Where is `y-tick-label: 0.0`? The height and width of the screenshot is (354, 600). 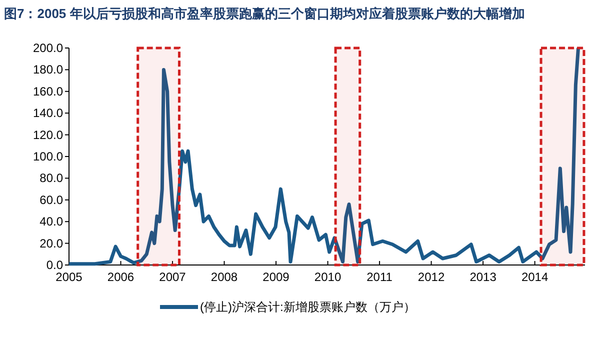
y-tick-label: 0.0 is located at coordinates (55, 265).